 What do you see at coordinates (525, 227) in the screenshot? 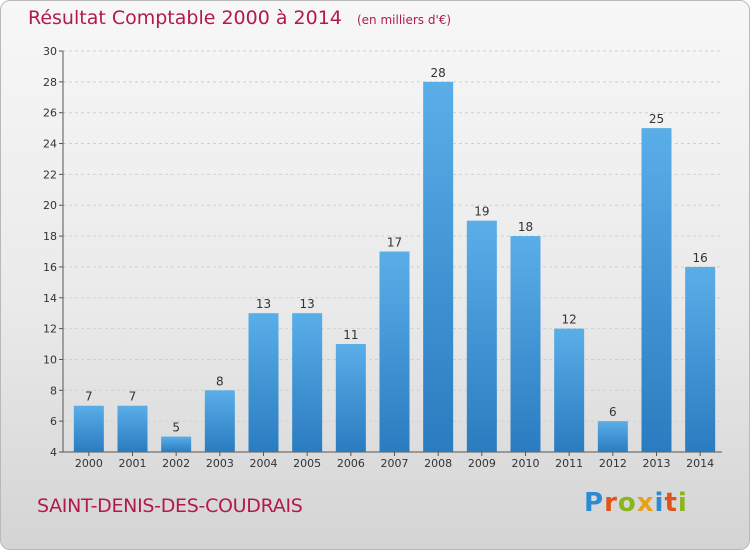
I see `data-label: 18` at bounding box center [525, 227].